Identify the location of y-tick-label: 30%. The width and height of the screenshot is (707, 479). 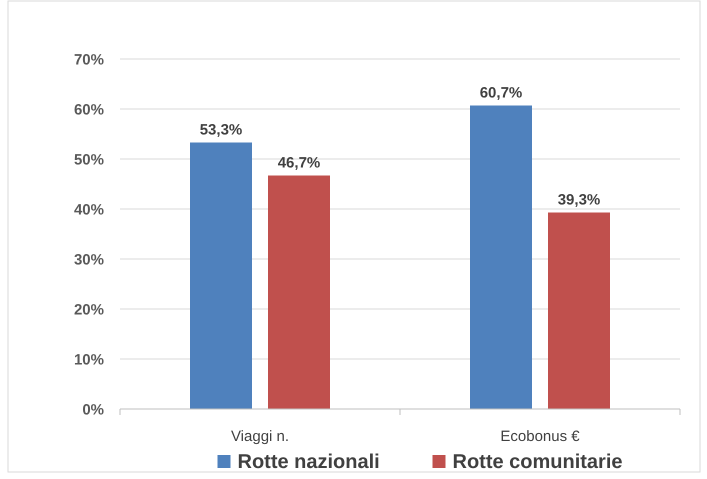
(89, 259).